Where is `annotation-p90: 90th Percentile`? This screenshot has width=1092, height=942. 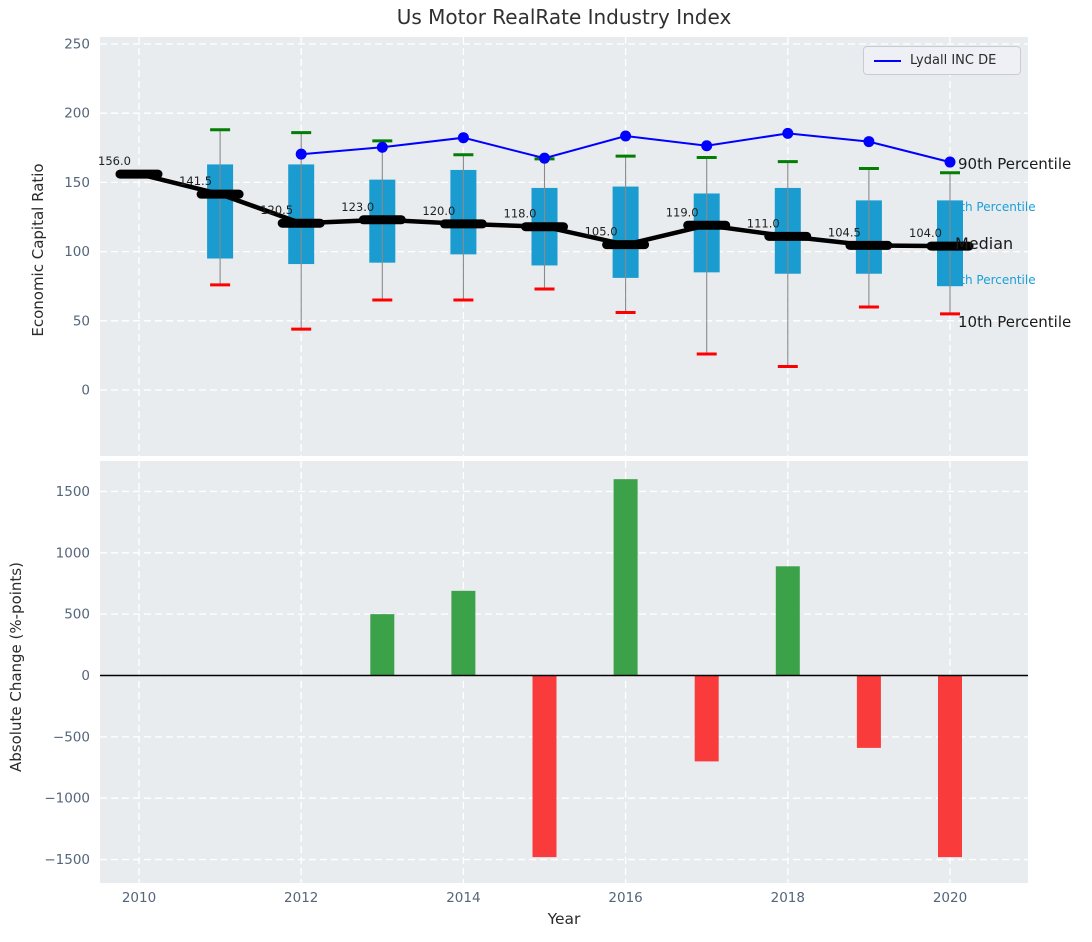
annotation-p90: 90th Percentile is located at coordinates (1014, 164).